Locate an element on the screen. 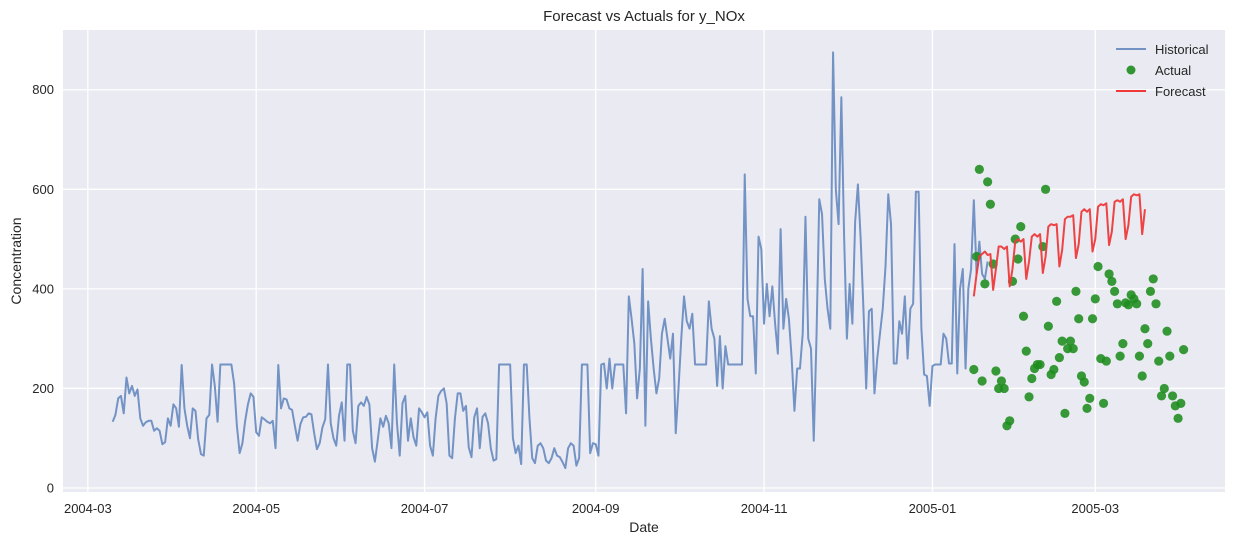 The width and height of the screenshot is (1235, 550). y-axis-label: Concentration is located at coordinates (16, 260).